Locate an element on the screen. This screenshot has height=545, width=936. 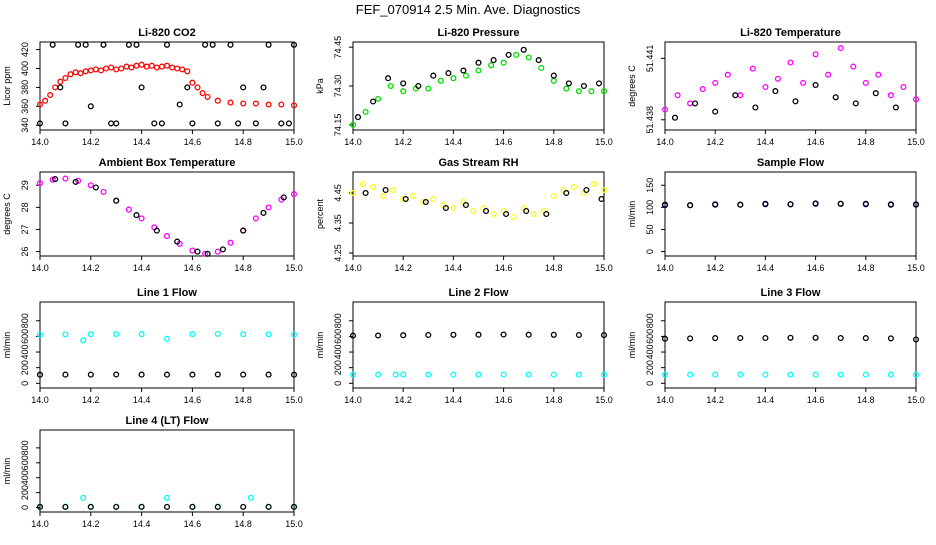
y-tick-label: 600 is located at coordinates (25, 336).